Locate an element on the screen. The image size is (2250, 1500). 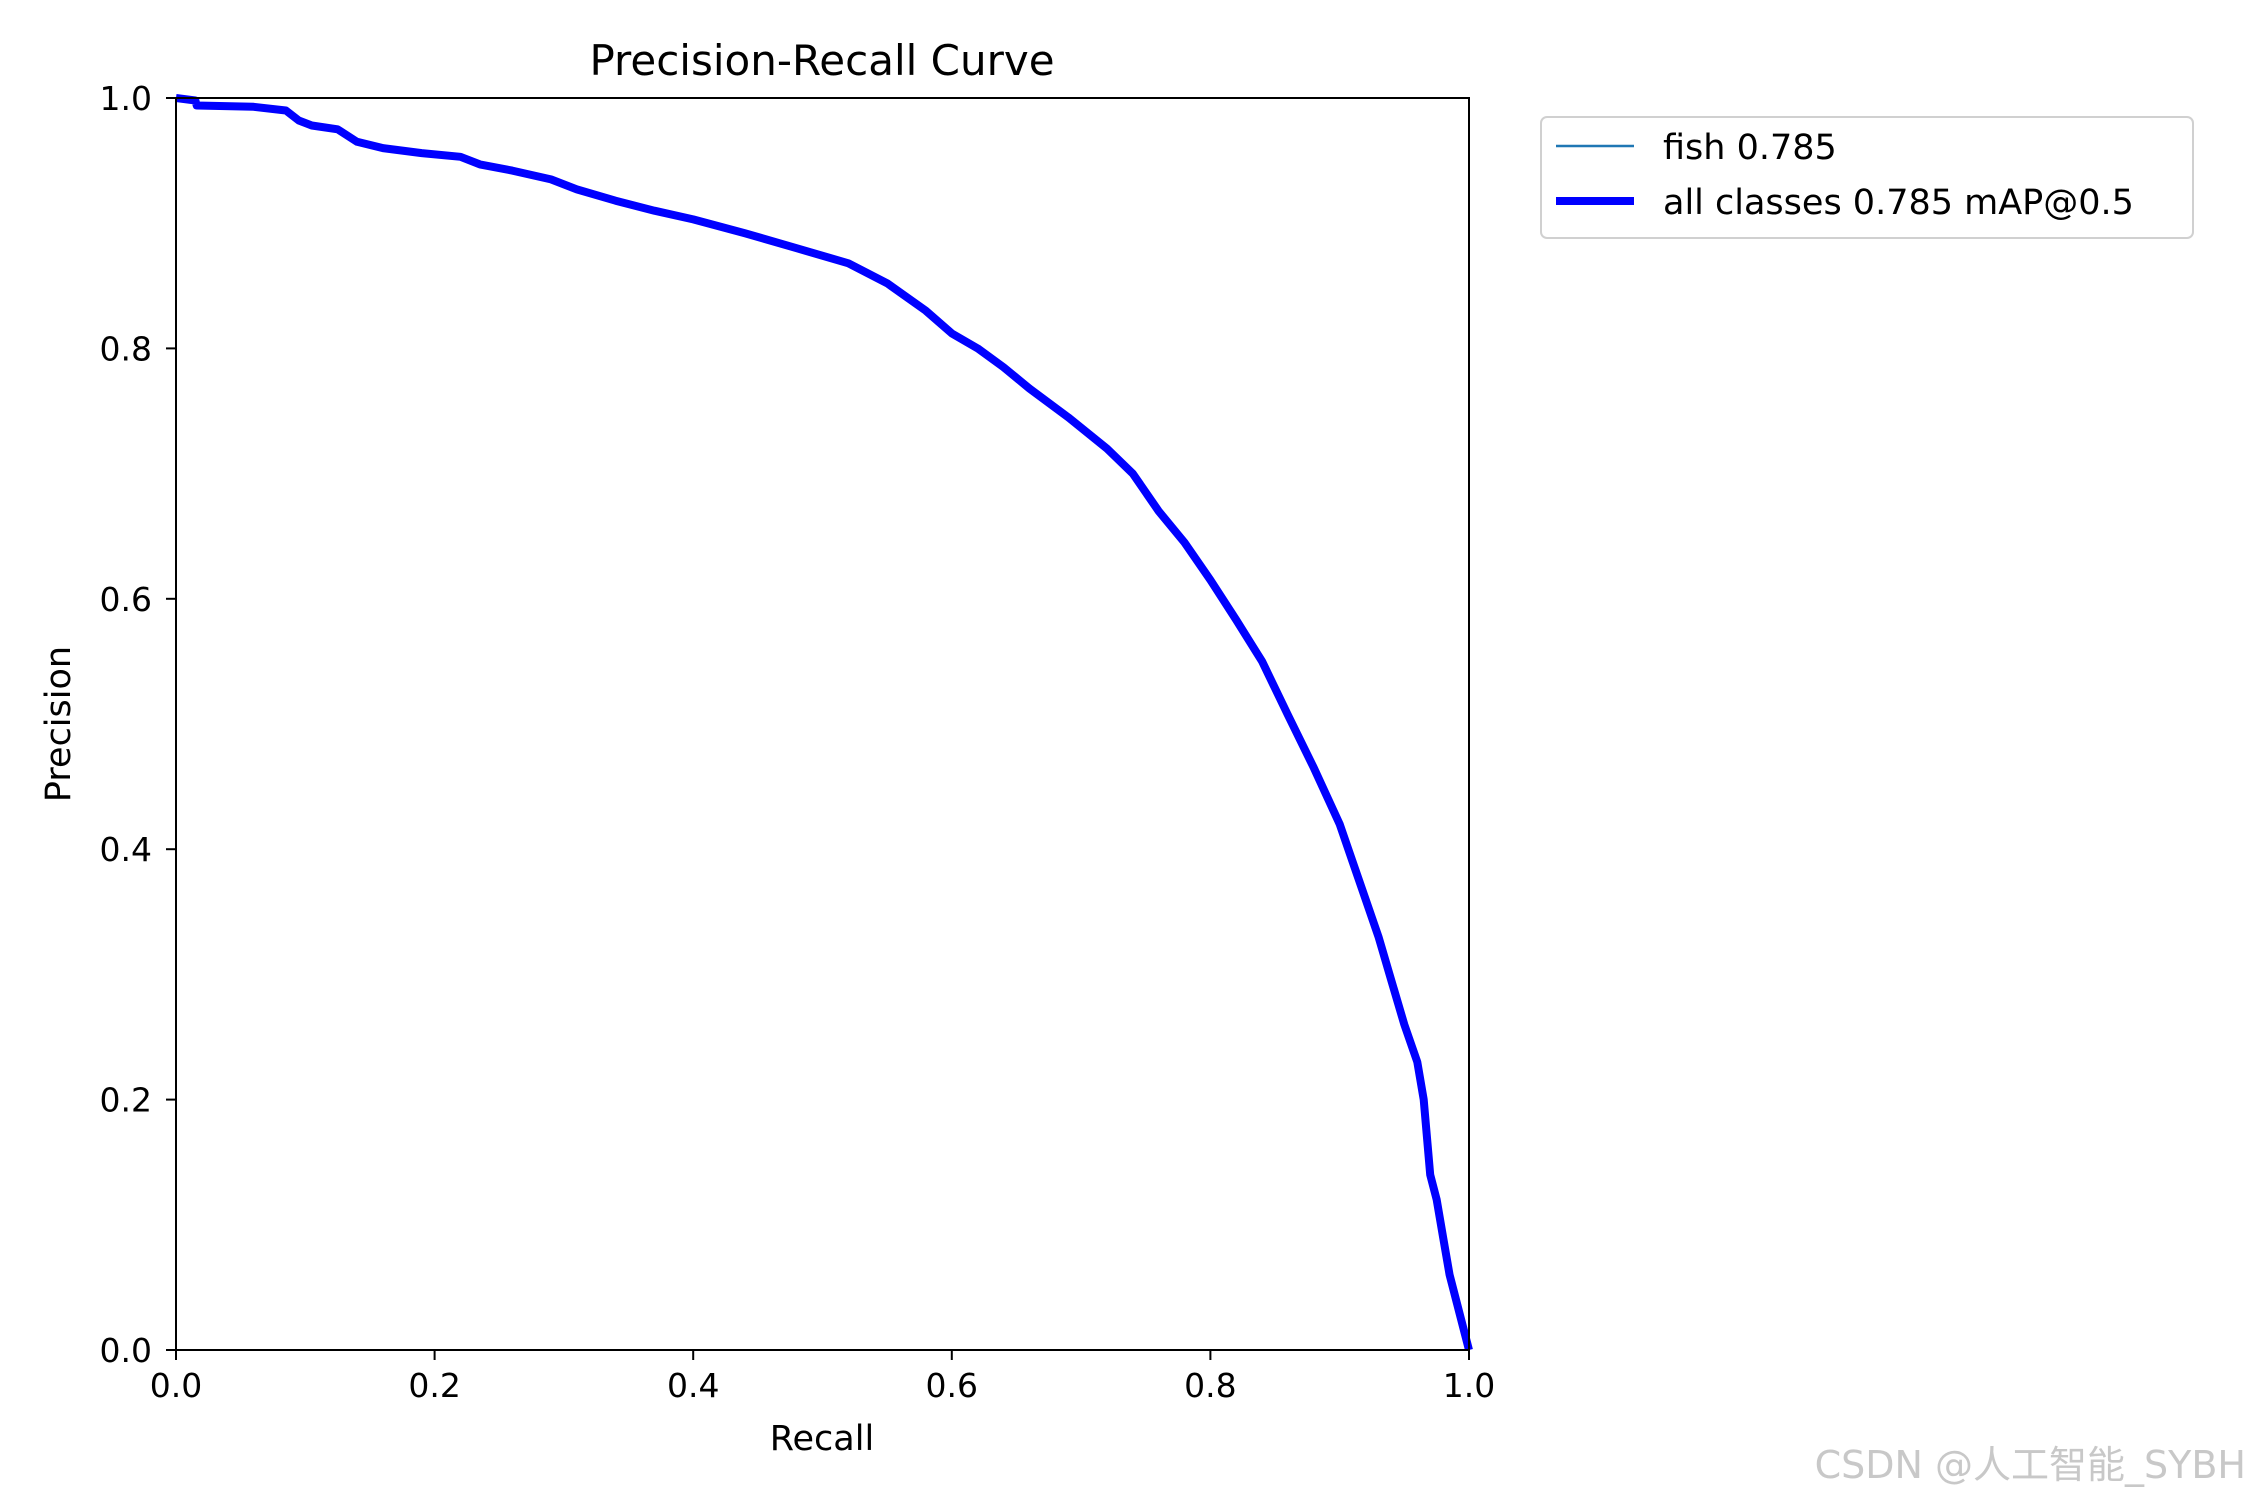
y-axis-title: Precision is located at coordinates (59, 724).